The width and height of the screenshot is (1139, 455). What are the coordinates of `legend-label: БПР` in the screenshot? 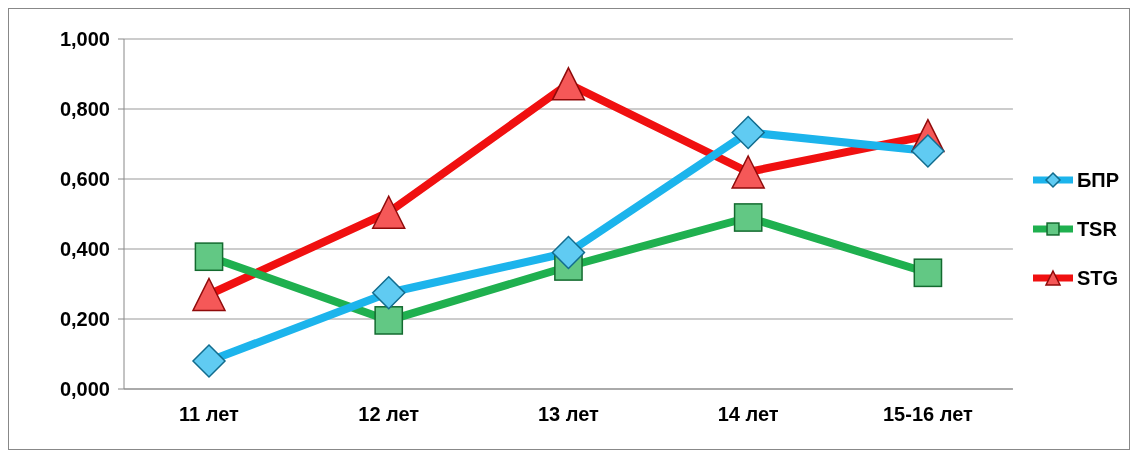 It's located at (1097, 180).